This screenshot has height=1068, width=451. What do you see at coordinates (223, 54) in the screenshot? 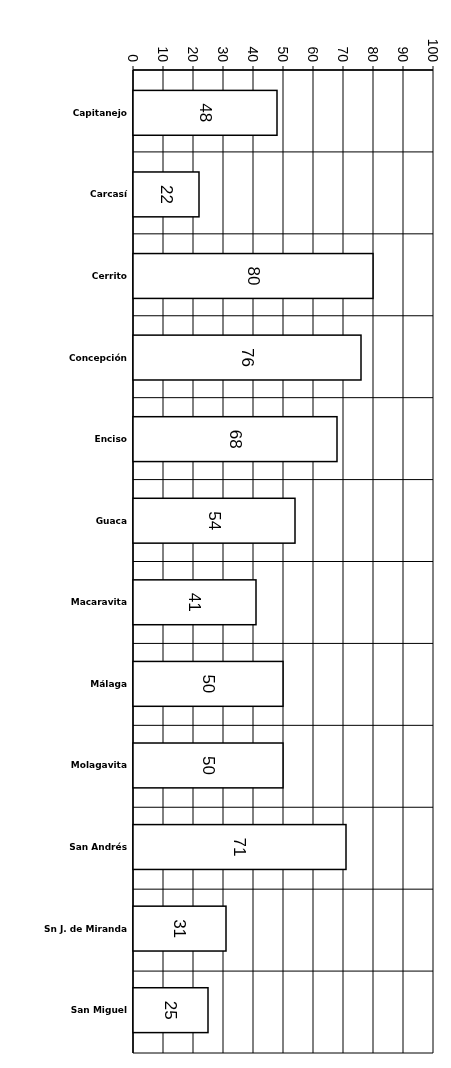
I see `x-tick-label: 30` at bounding box center [223, 54].